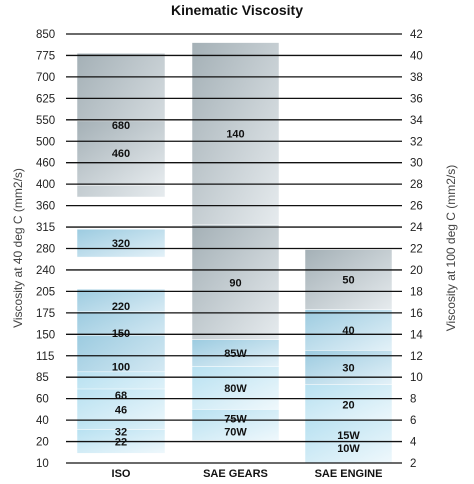  What do you see at coordinates (348, 449) in the screenshot?
I see `band-label: 10W` at bounding box center [348, 449].